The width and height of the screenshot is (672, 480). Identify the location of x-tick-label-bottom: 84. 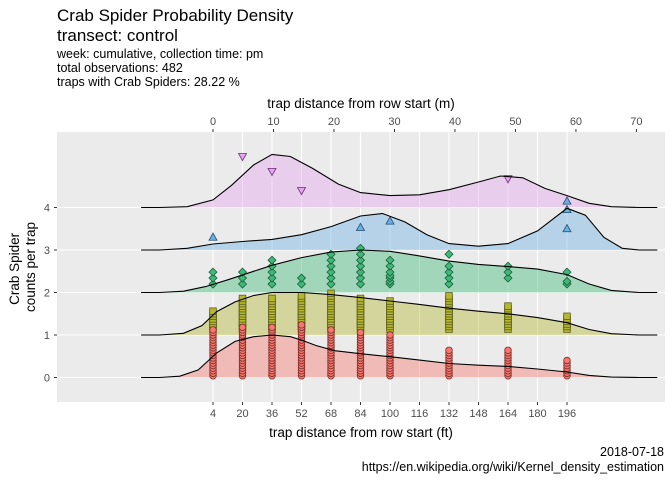
(360, 414).